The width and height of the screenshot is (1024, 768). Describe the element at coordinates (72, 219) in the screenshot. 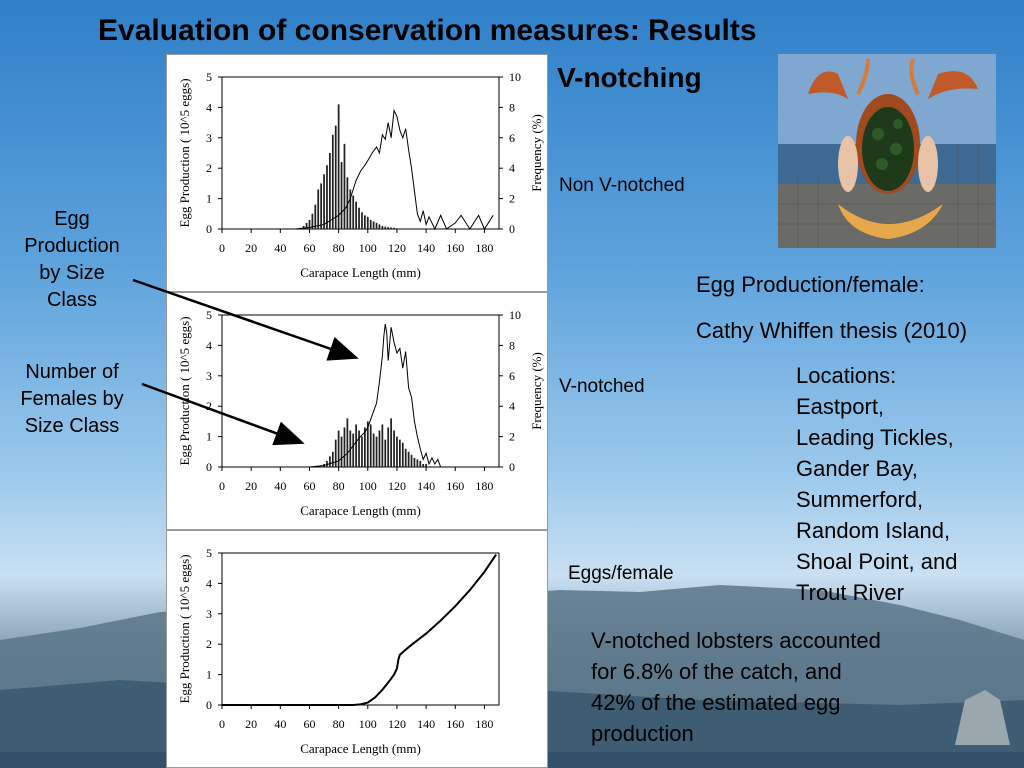

I see `annotation-line: Egg` at that location.